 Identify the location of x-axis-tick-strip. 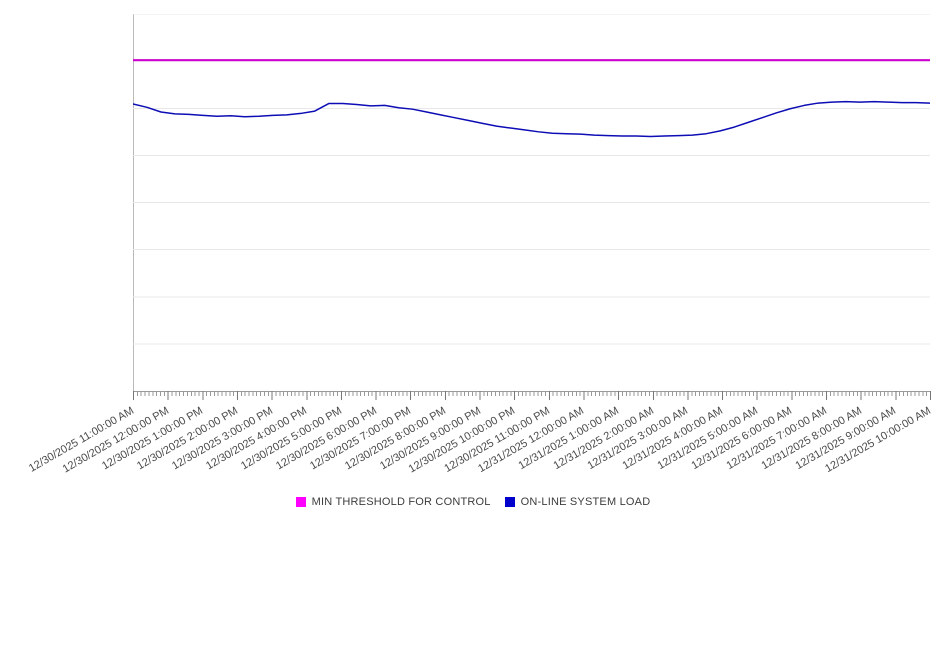
(532, 398).